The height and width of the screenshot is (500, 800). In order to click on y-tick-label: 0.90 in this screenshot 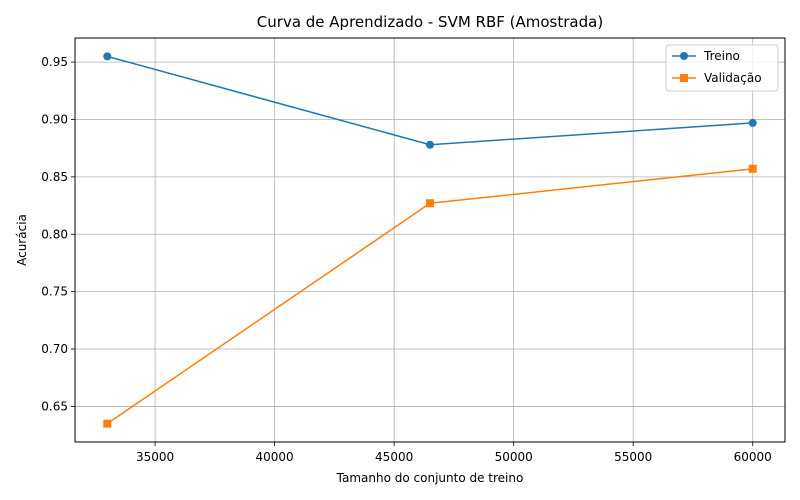, I will do `click(54, 119)`.